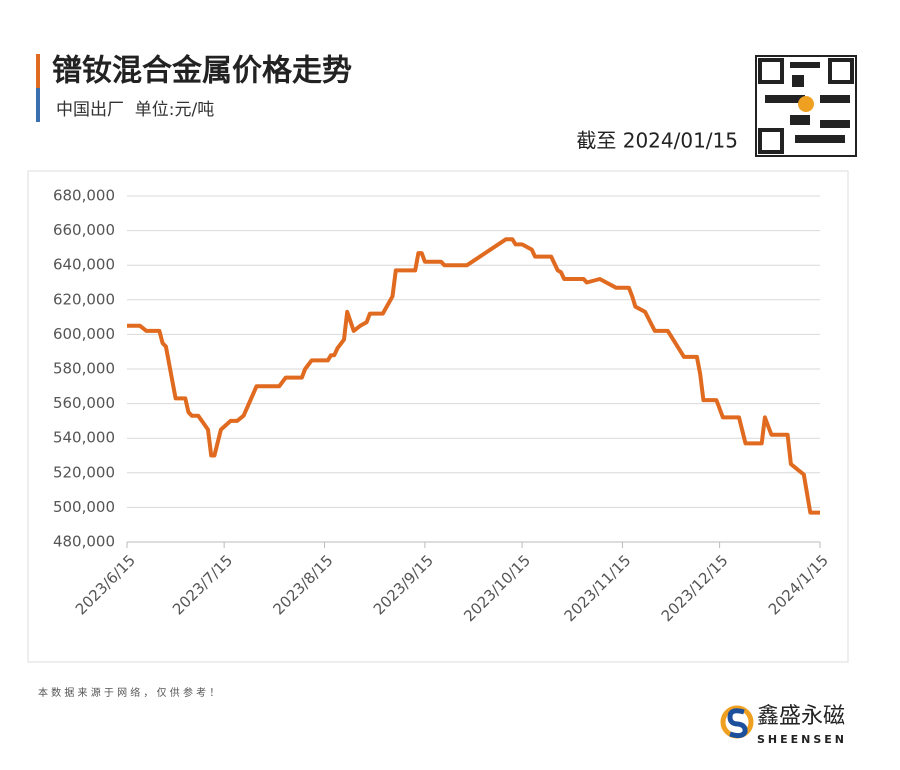 Image resolution: width=900 pixels, height=770 pixels. I want to click on subtitle: 中国出厂 单位:元/吨, so click(135, 110).